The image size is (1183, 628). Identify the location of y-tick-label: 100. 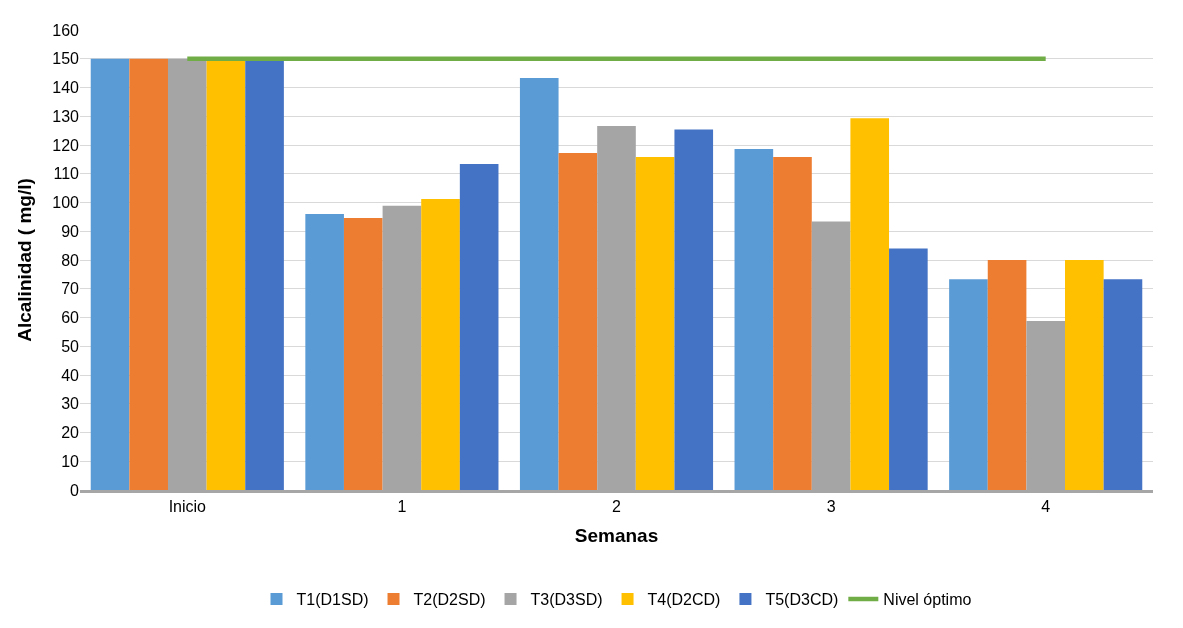
(66, 203).